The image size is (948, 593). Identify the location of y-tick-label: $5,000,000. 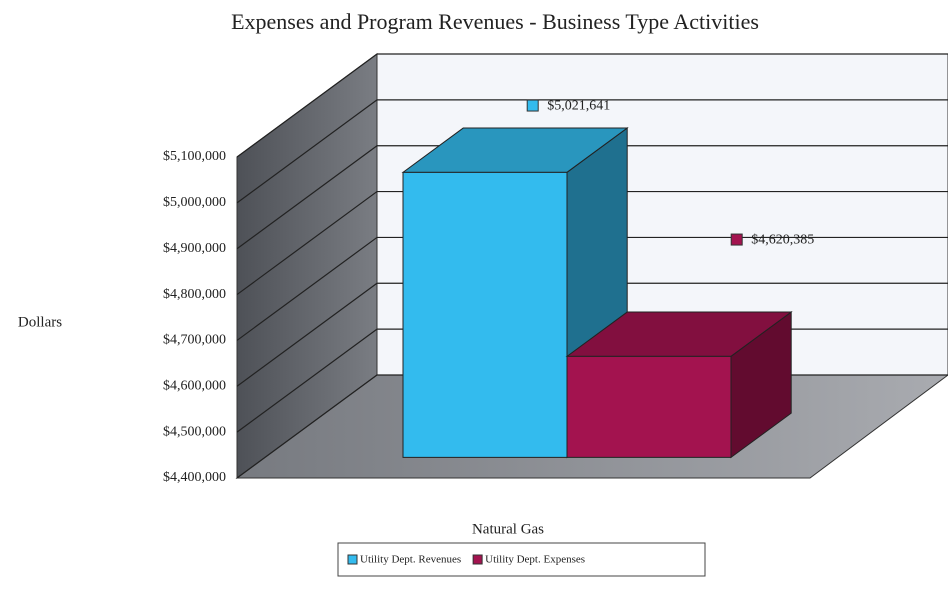
(194, 202).